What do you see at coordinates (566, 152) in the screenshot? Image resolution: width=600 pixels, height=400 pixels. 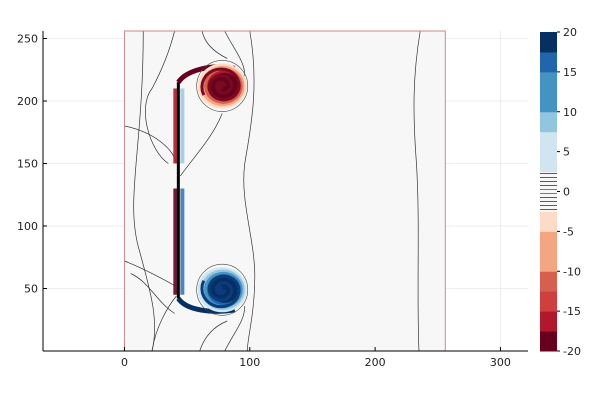 I see `colorbar-tick-label: 5` at bounding box center [566, 152].